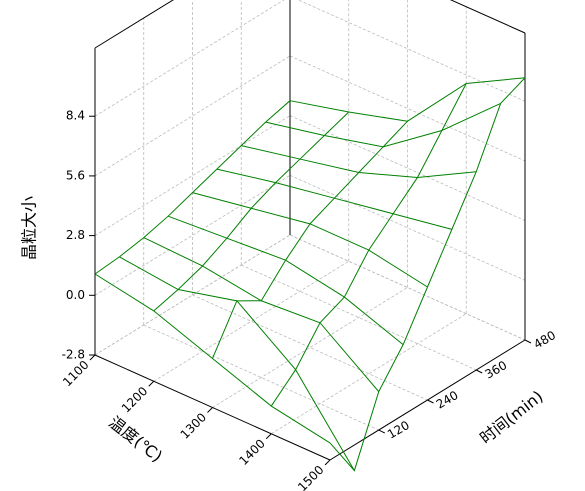  Describe the element at coordinates (496, 370) in the screenshot. I see `y-tick-label: 360` at that location.